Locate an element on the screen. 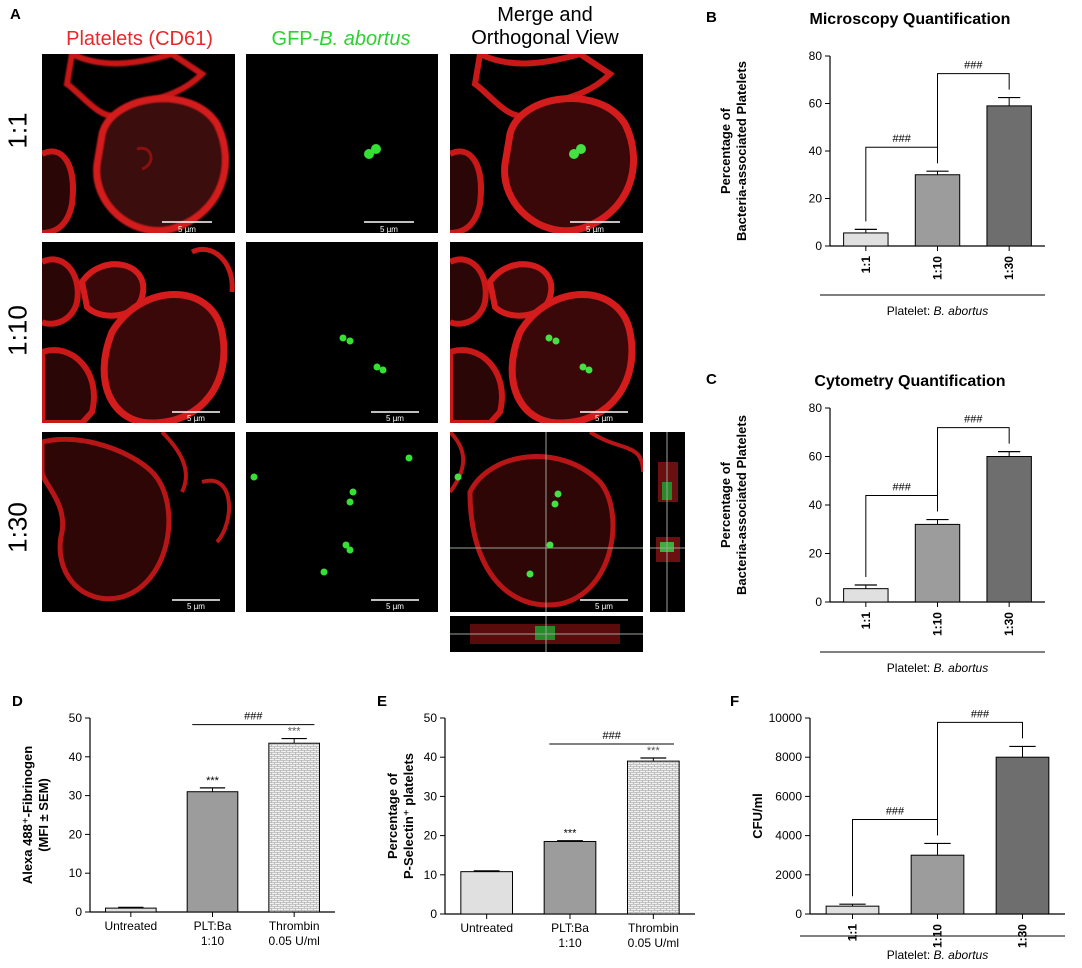  column-title-merge-line1: Merge and is located at coordinates (545, 15).